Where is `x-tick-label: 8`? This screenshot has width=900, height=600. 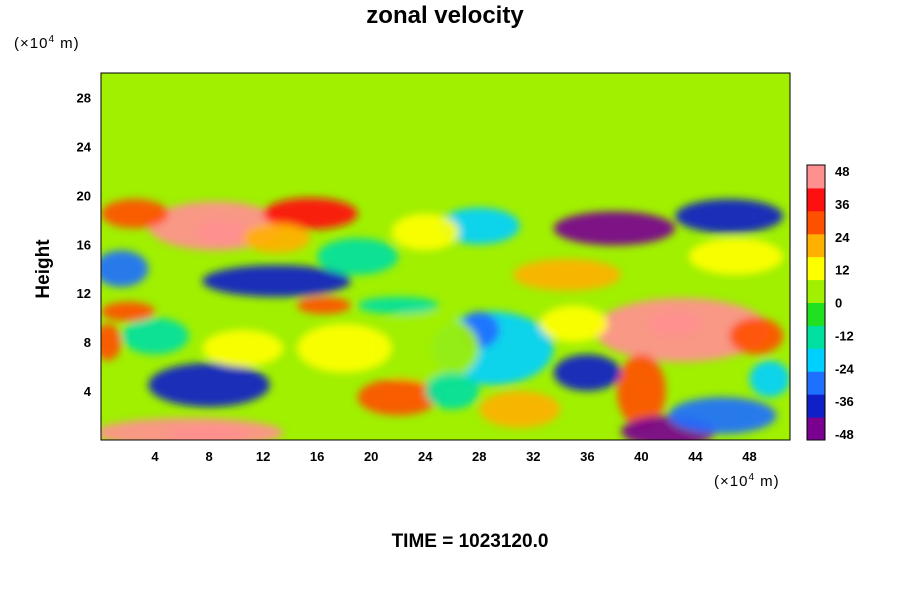 x-tick-label: 8 is located at coordinates (208, 456).